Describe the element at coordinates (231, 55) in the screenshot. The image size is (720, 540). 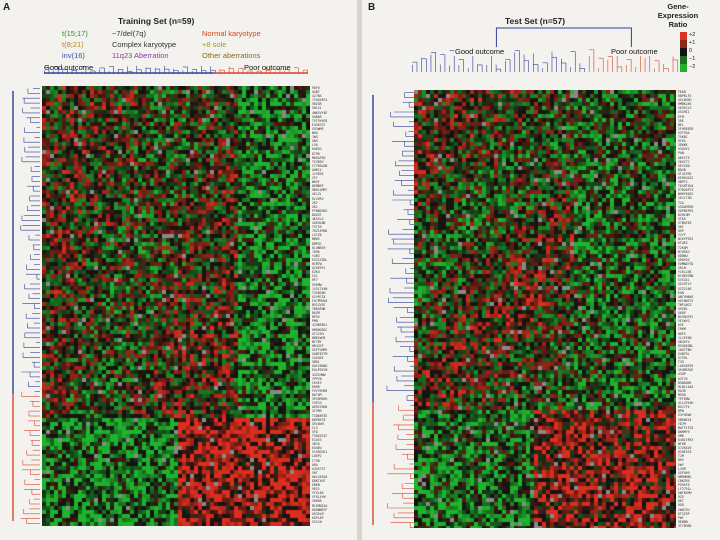
I see `legend-entry: Other aberrations` at that location.